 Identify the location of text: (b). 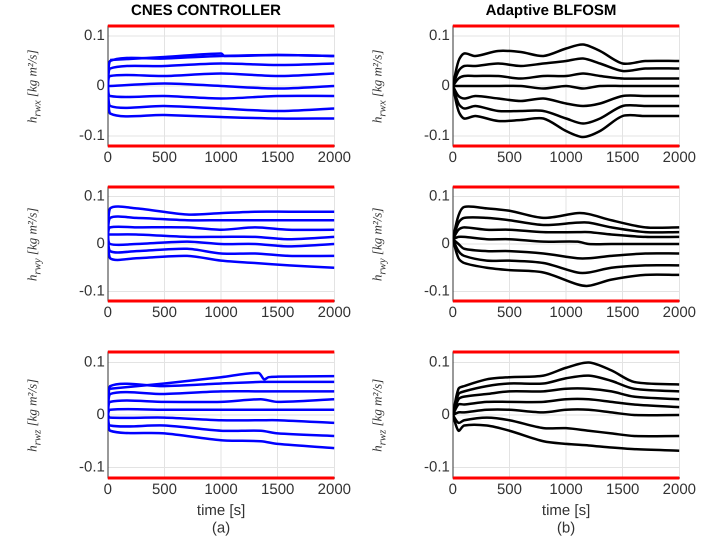
(566, 528).